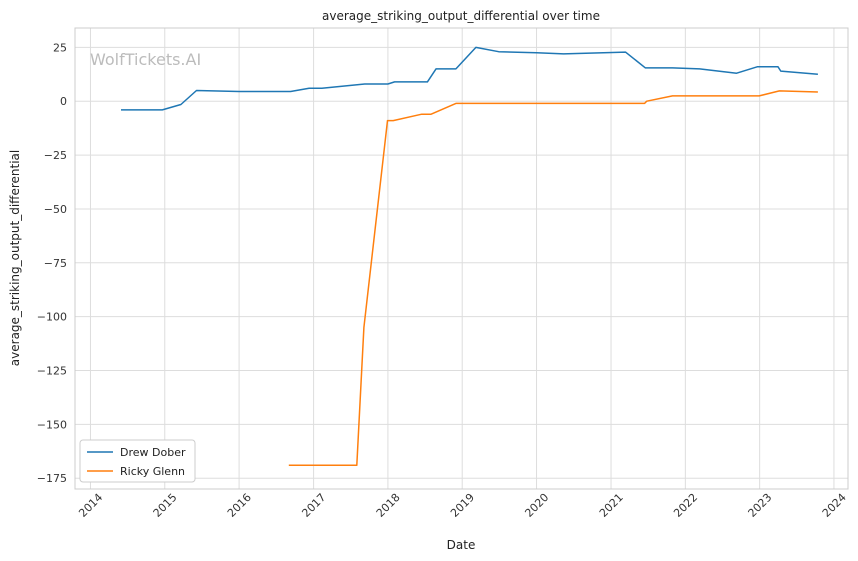  I want to click on y-tick-label: −50, so click(55, 209).